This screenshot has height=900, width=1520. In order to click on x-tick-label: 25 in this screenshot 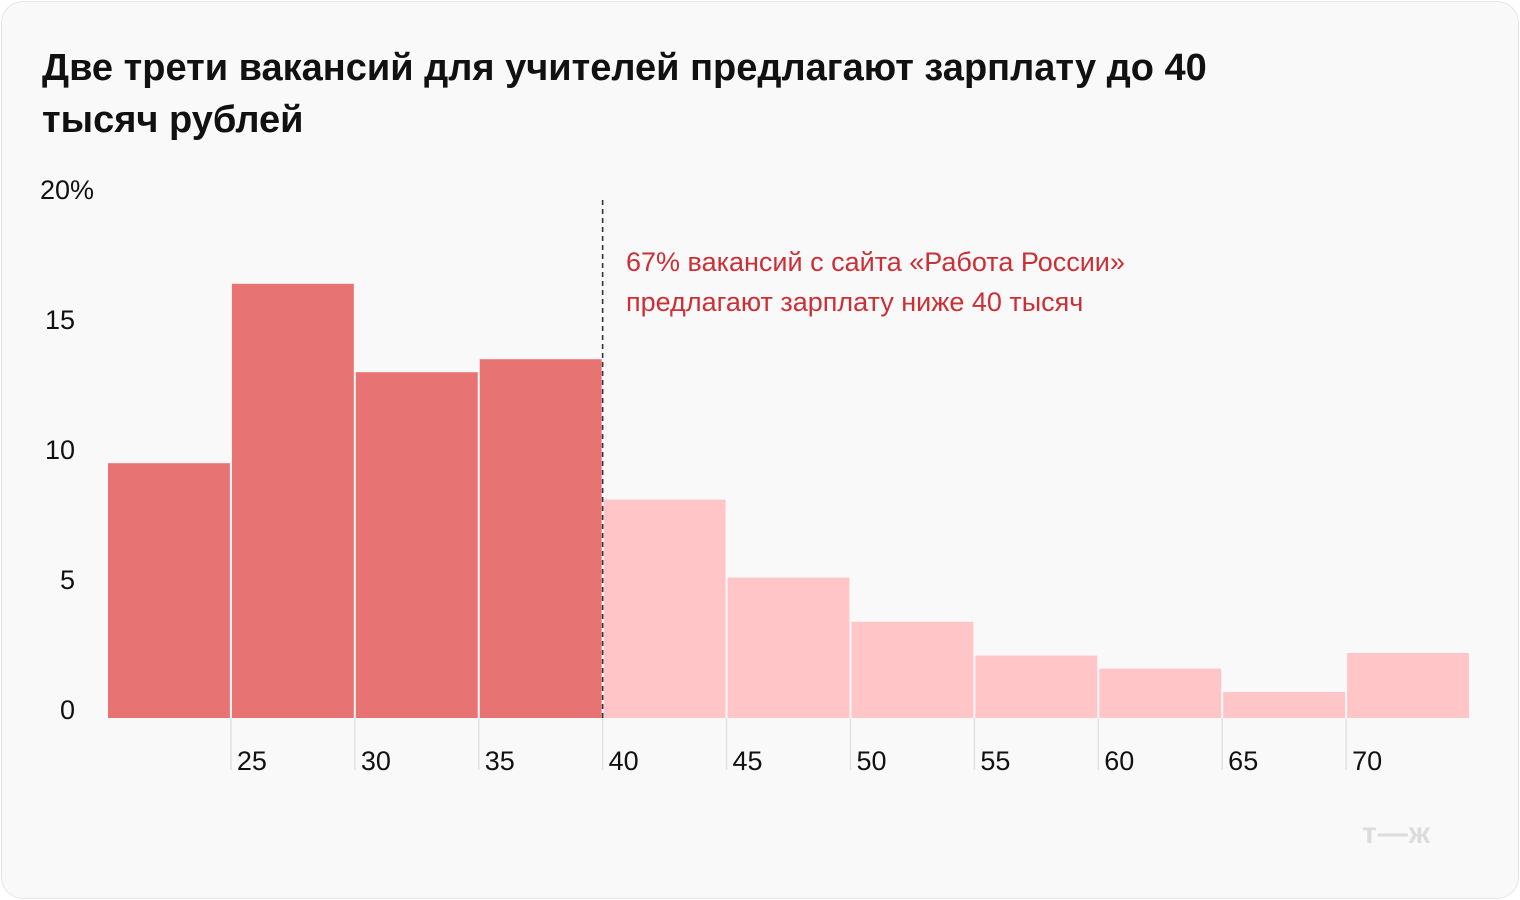, I will do `click(252, 761)`.